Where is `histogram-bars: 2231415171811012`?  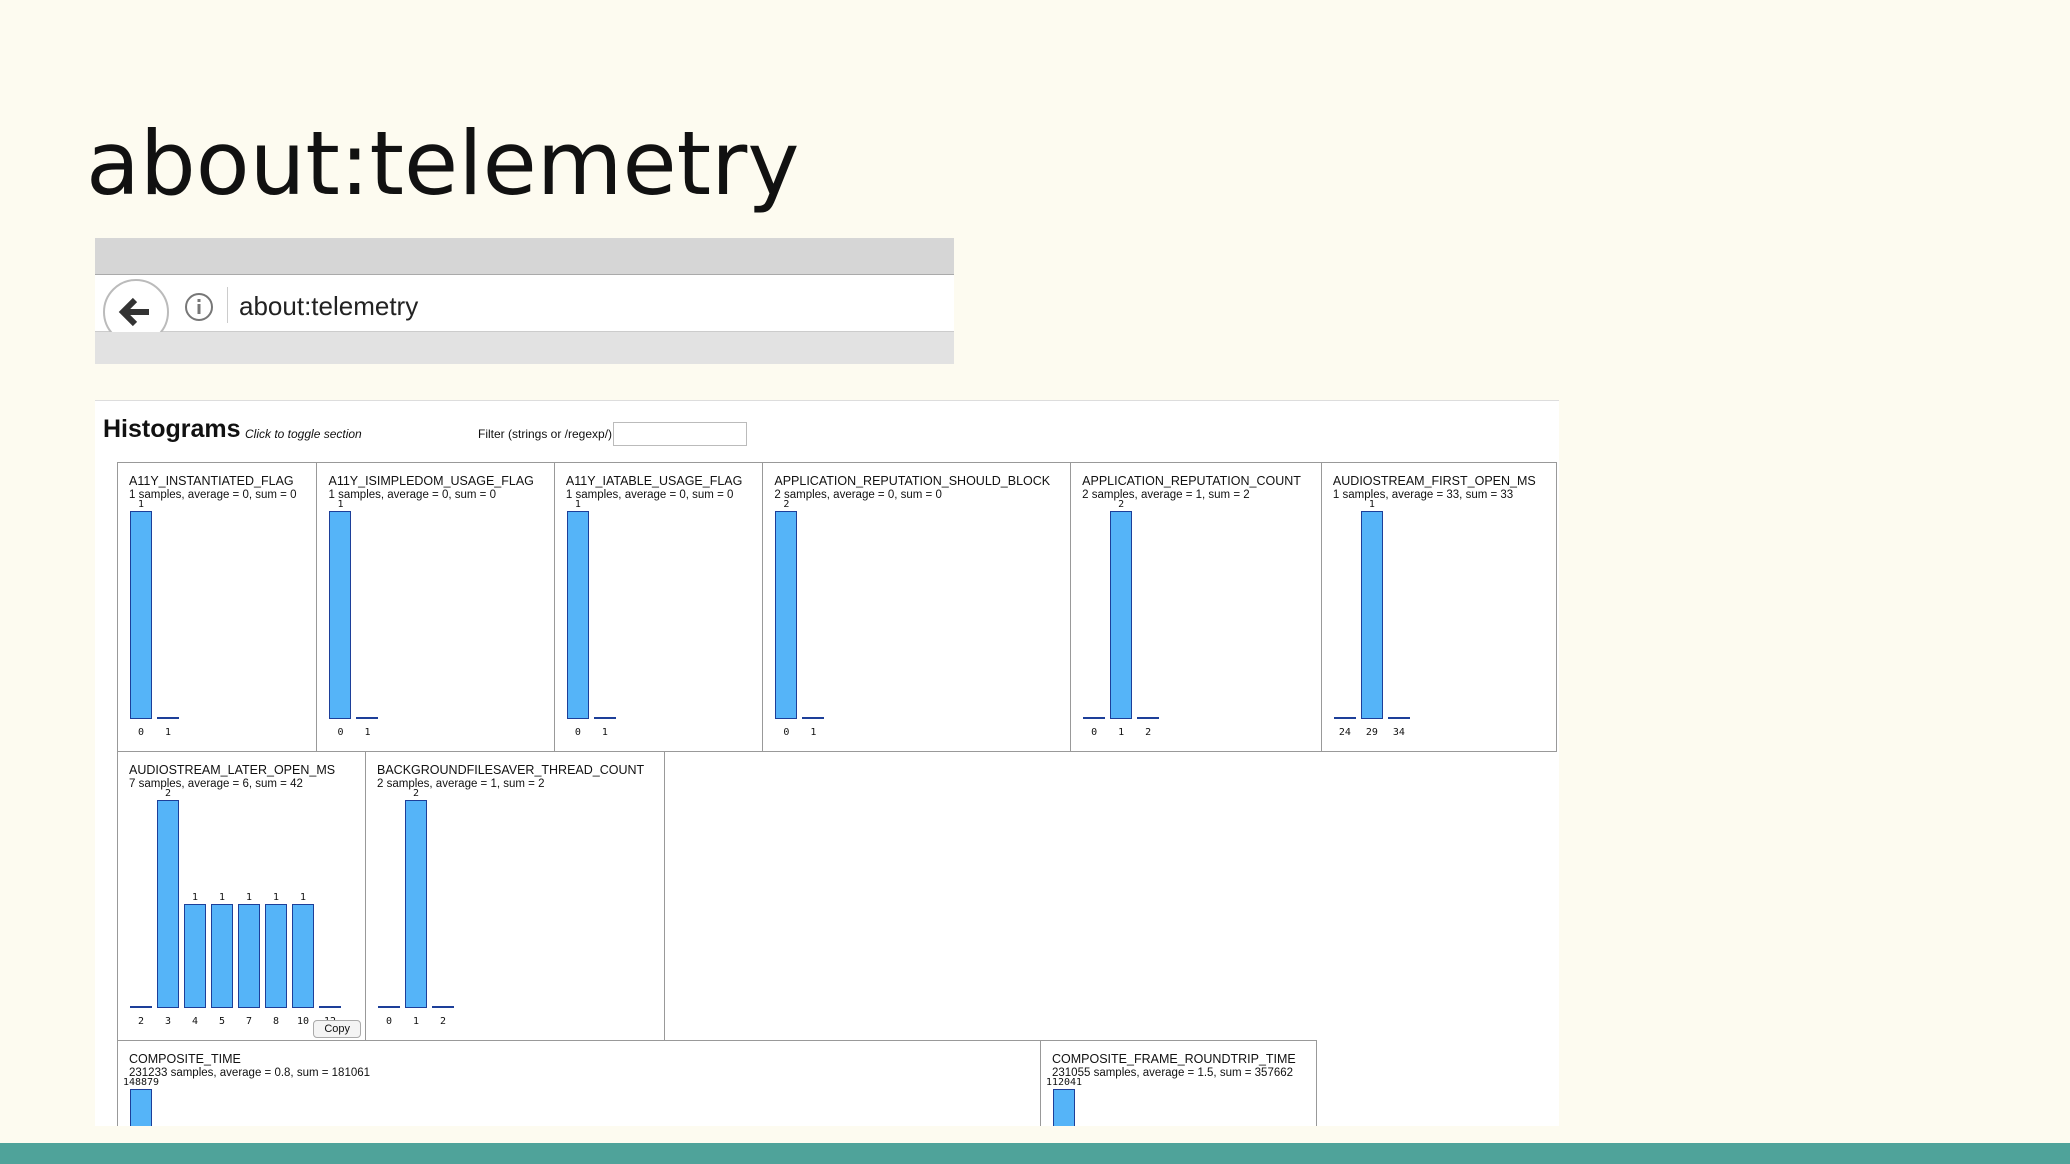 histogram-bars: 2231415171811012 is located at coordinates (237, 909).